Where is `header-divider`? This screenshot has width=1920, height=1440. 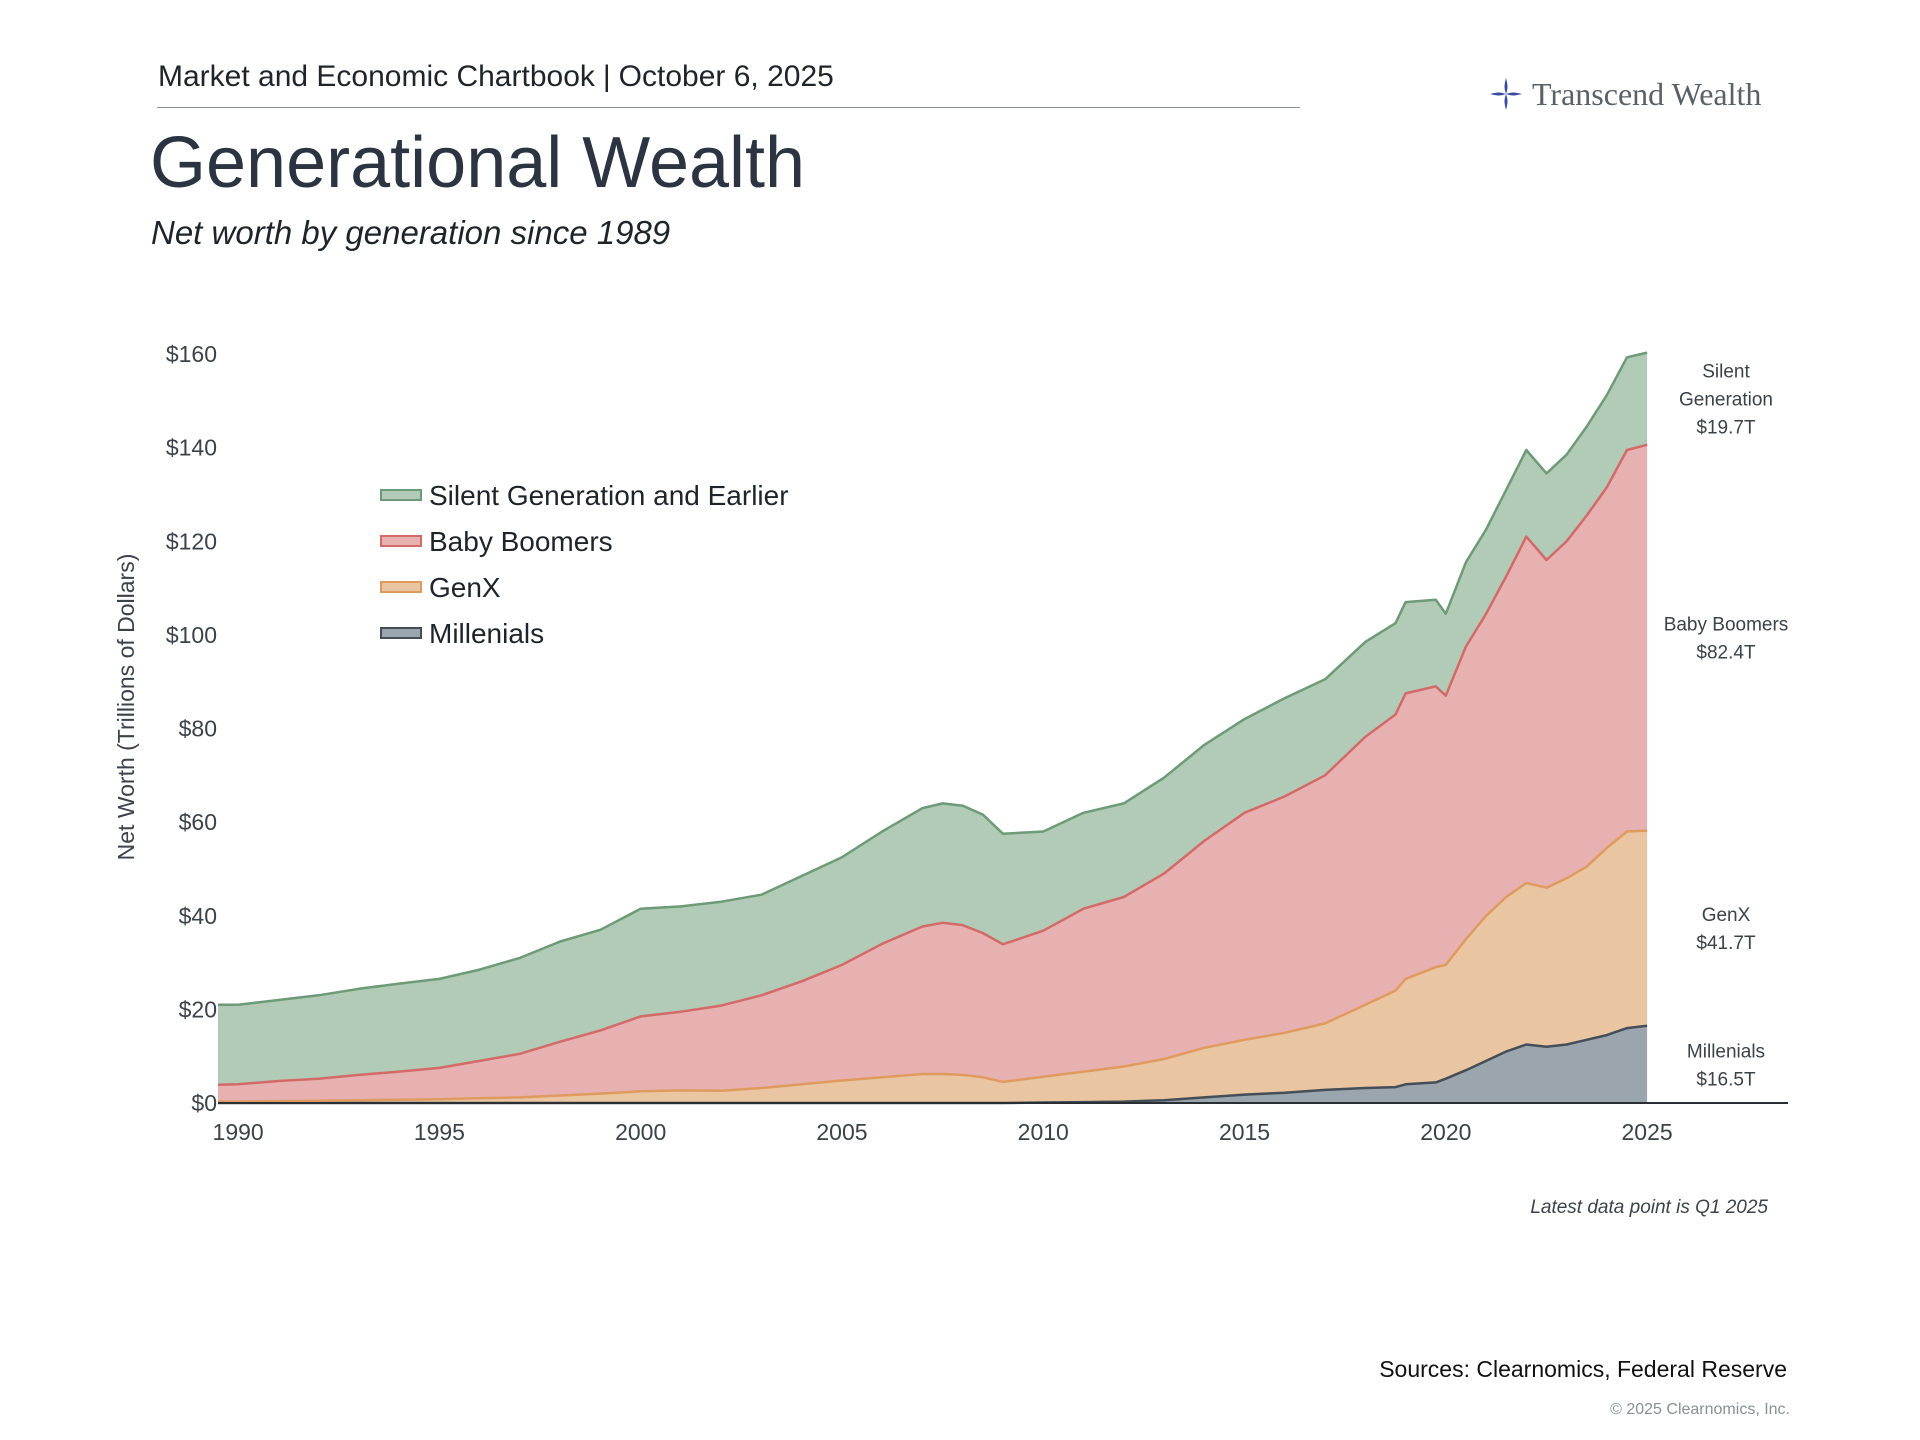
header-divider is located at coordinates (728, 107).